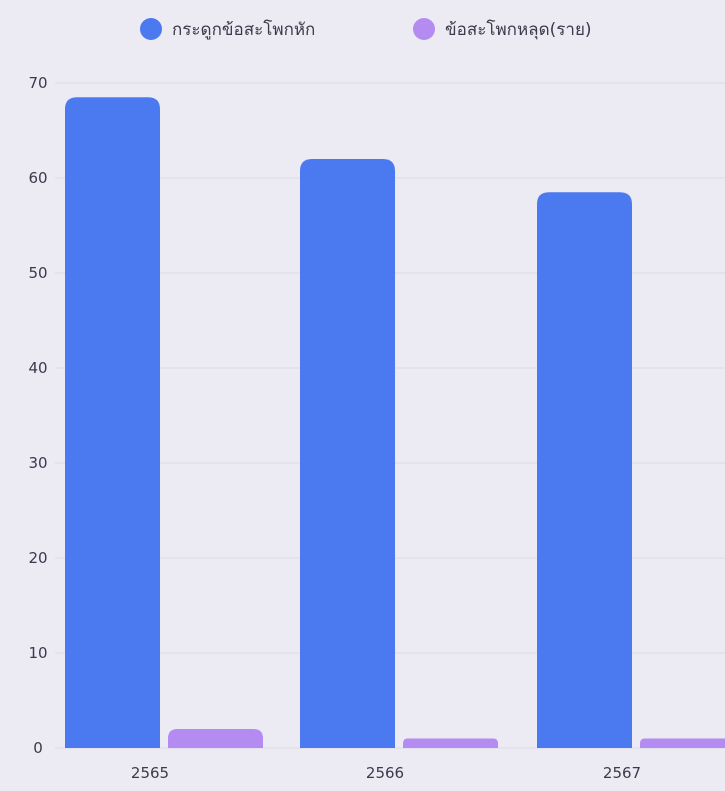 This screenshot has width=725, height=791. I want to click on y-tick-label-70: 70, so click(37, 83).